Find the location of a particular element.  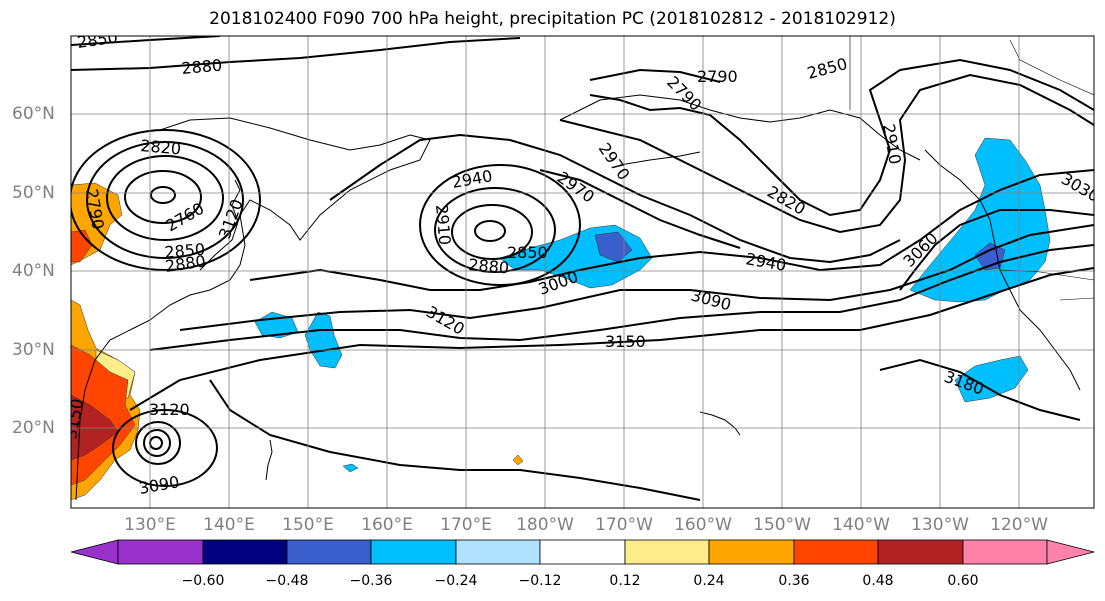

precip-cool-central-core is located at coordinates (613, 247).